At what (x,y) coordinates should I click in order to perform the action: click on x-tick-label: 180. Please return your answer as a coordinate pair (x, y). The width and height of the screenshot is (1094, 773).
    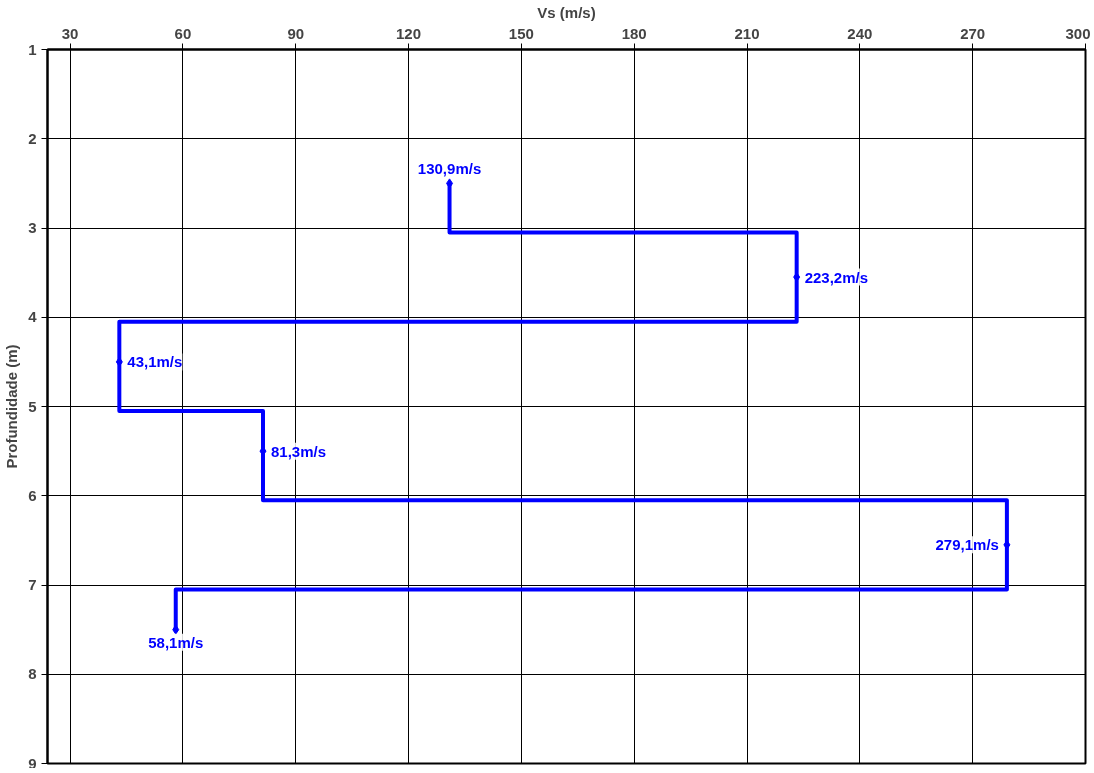
    Looking at the image, I should click on (634, 33).